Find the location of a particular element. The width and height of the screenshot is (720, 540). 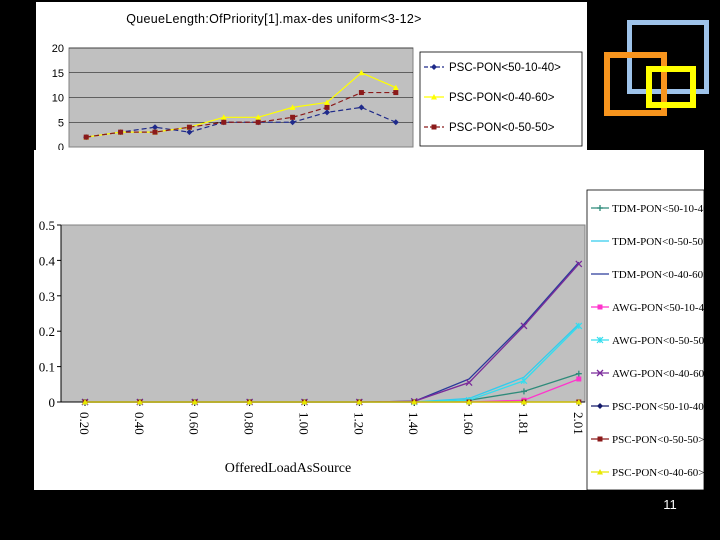

decor-square-orange is located at coordinates (635, 84).